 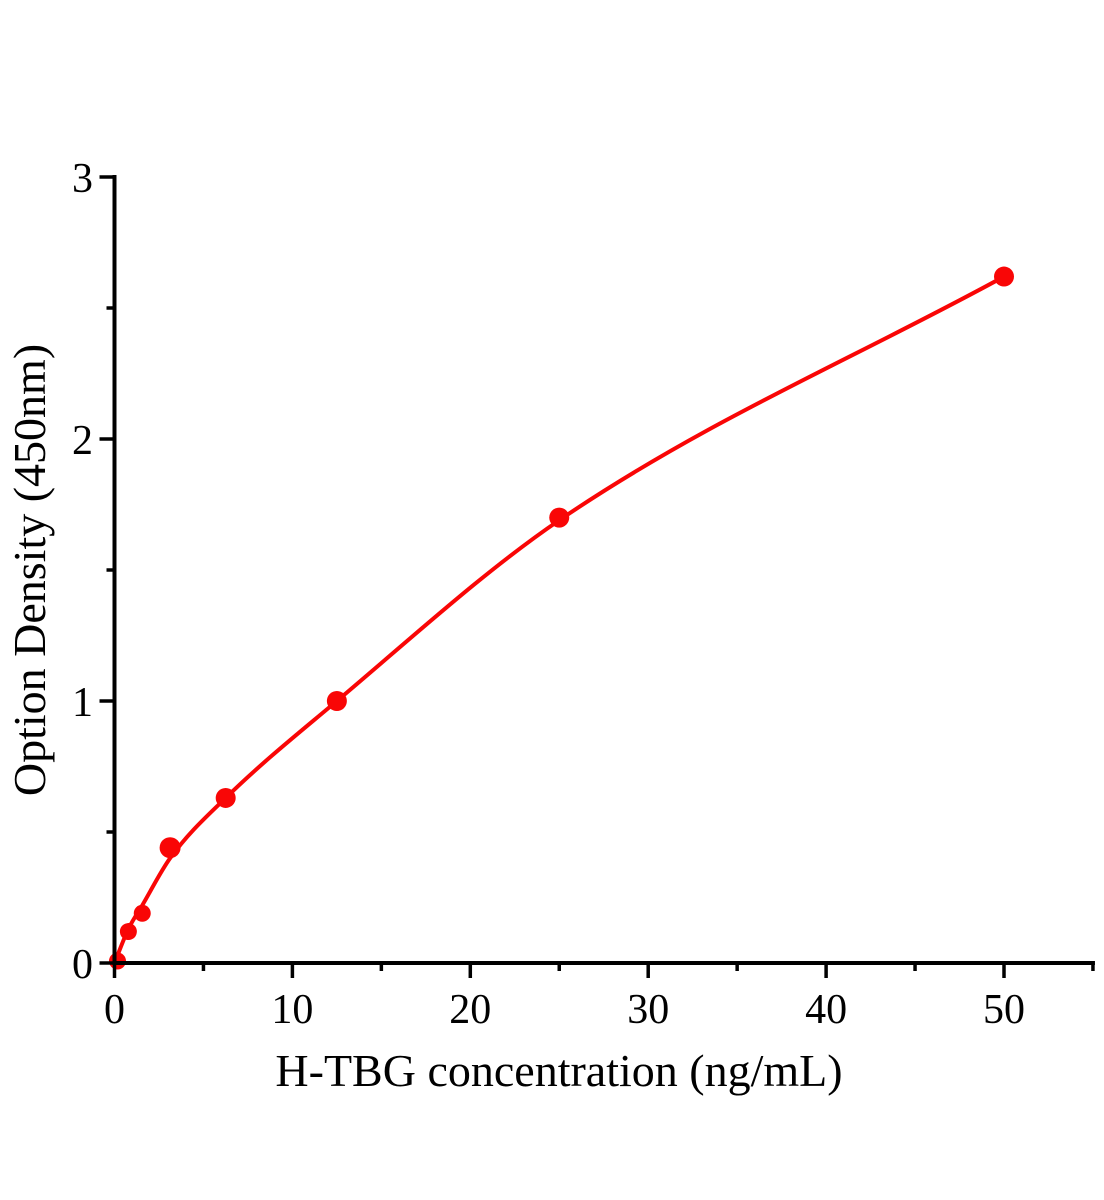 I want to click on data-point-x0.78, so click(x=128, y=932).